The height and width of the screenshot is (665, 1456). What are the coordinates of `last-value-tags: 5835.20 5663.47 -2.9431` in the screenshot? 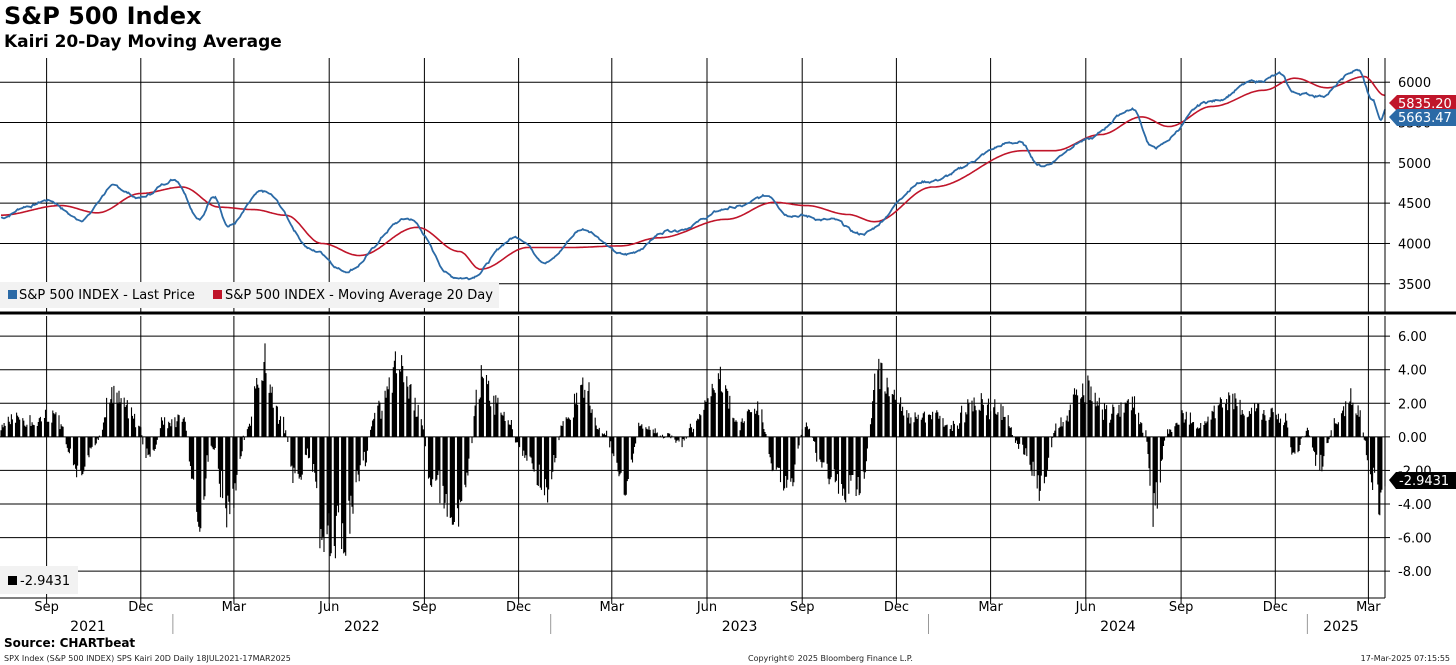 It's located at (1422, 292).